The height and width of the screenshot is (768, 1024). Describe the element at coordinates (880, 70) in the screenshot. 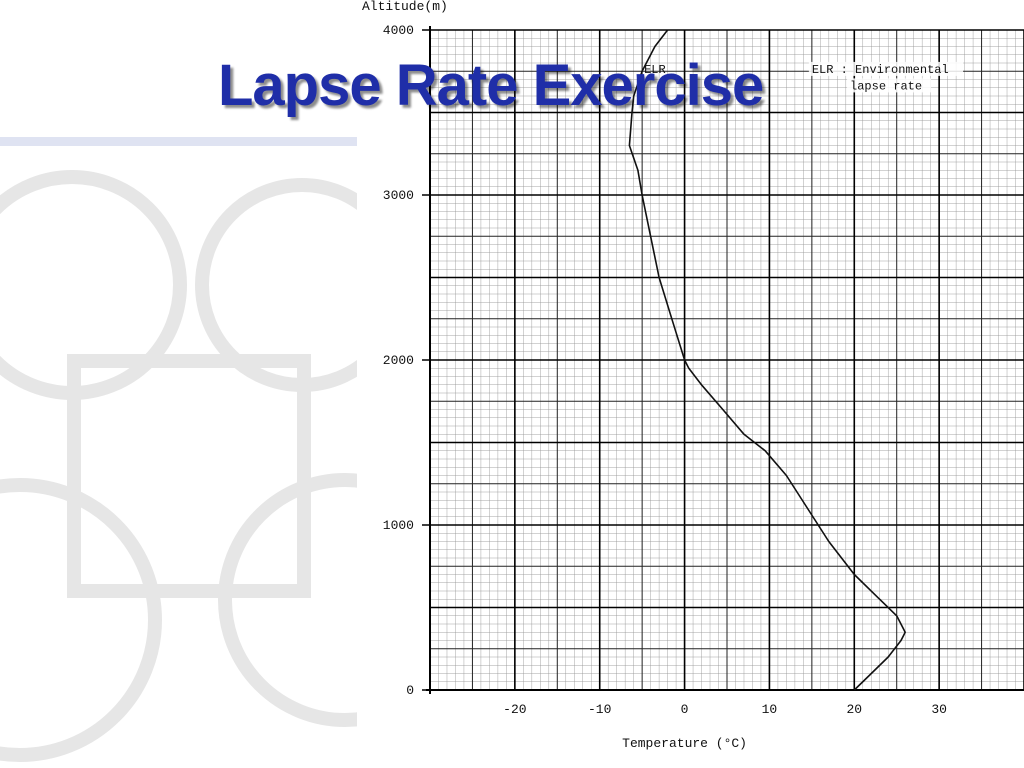

I see `legend-note: ELR : Environmental` at that location.